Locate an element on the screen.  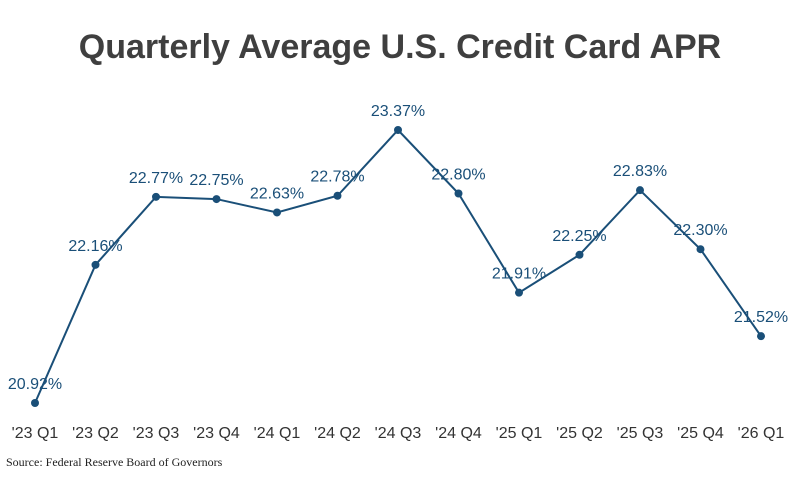
x-tick-label: '25 Q2 is located at coordinates (579, 433).